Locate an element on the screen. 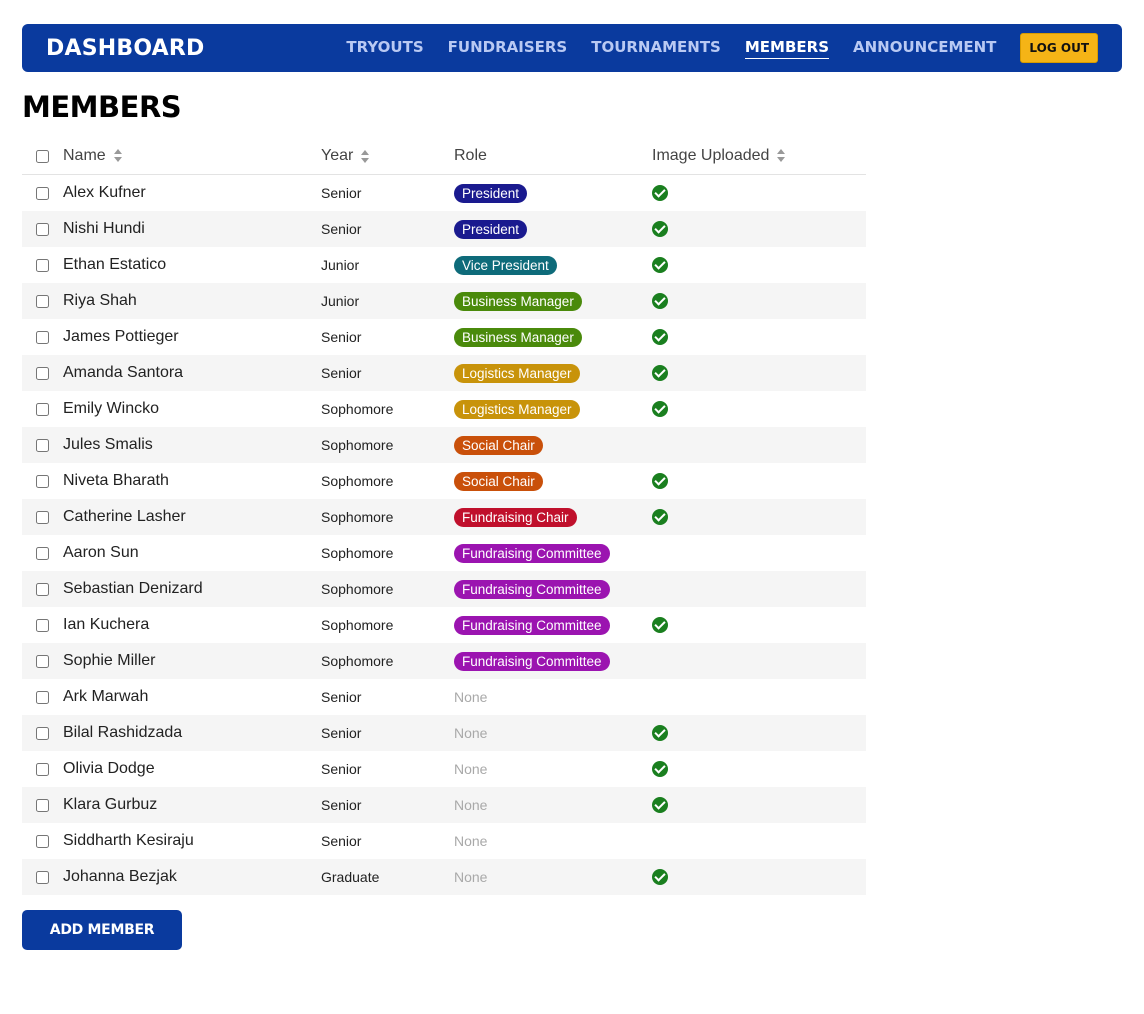 This screenshot has height=1014, width=1144. table-row: Alex Kufner Senior President is located at coordinates (444, 193).